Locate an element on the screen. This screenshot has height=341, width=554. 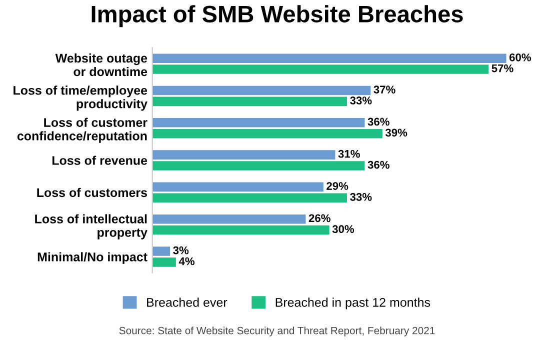
legend-label: Breached in past 12 months is located at coordinates (353, 304).